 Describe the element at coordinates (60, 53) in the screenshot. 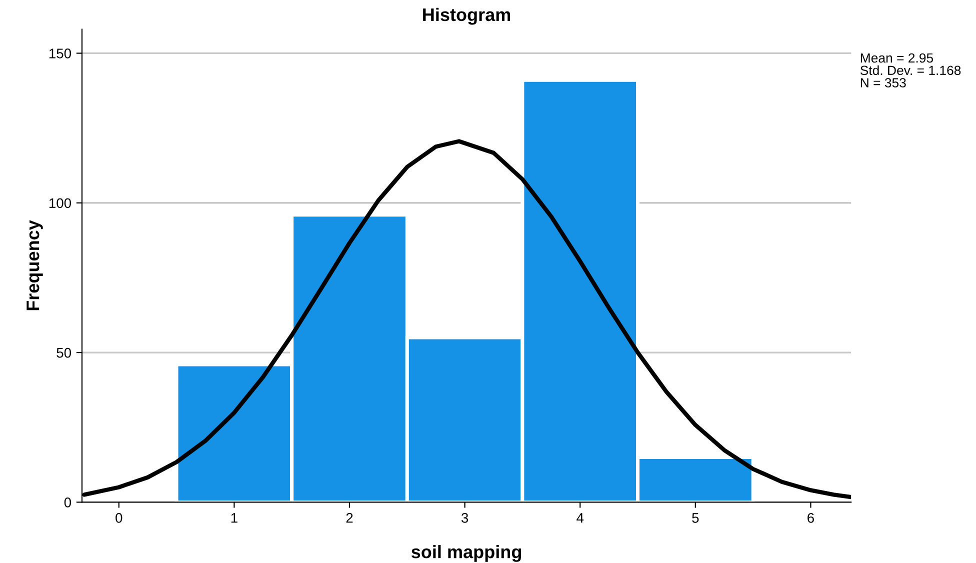

I see `y-tick-label: 150` at that location.